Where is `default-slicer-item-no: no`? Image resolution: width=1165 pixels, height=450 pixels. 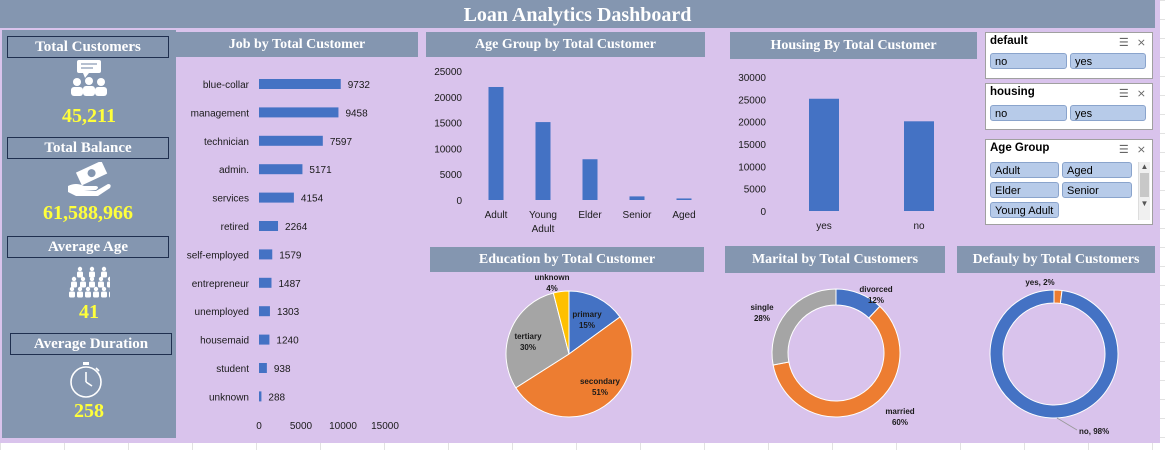 default-slicer-item-no: no is located at coordinates (1028, 61).